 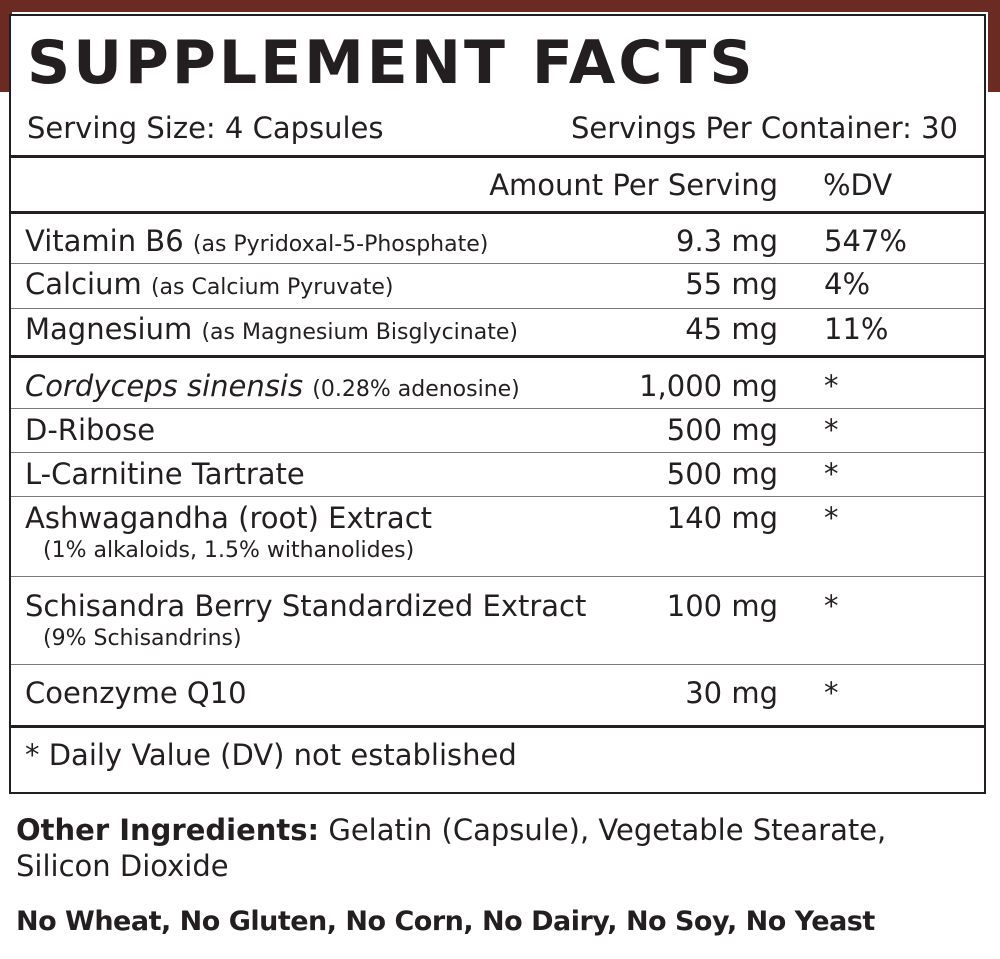 I want to click on label-title: SUPPLEMENT FACTS, so click(x=391, y=63).